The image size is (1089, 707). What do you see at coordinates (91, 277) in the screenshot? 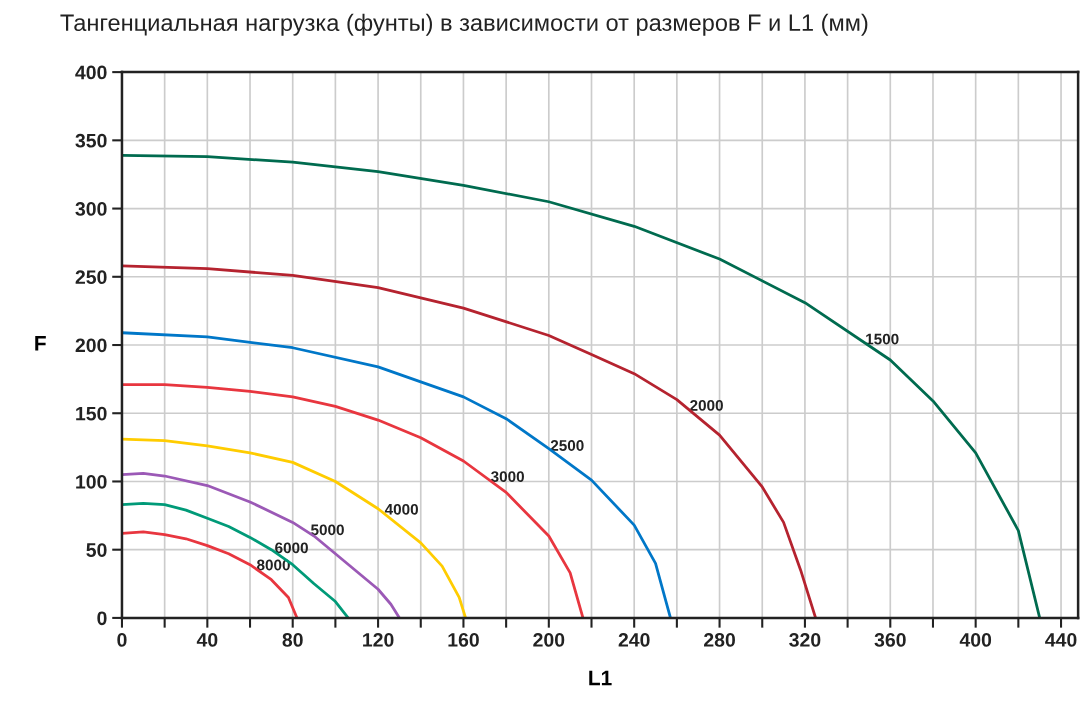
I see `y-tick-label: 250` at bounding box center [91, 277].